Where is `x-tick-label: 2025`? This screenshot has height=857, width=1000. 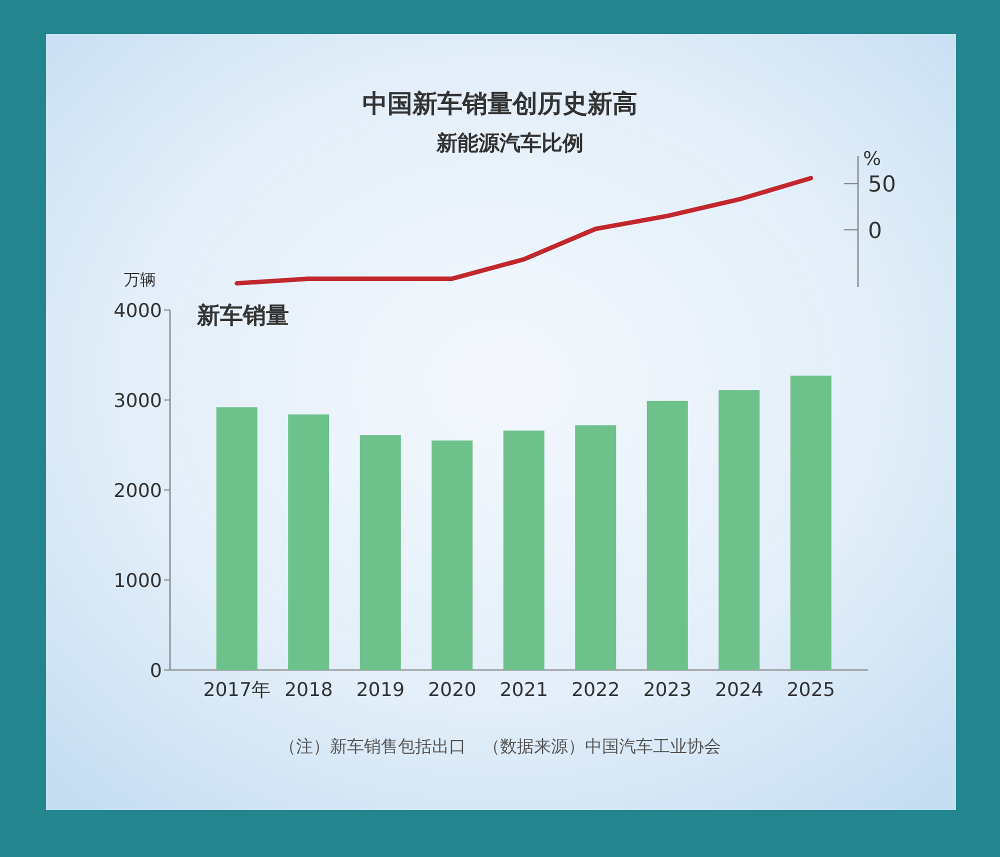
x-tick-label: 2025 is located at coordinates (811, 690).